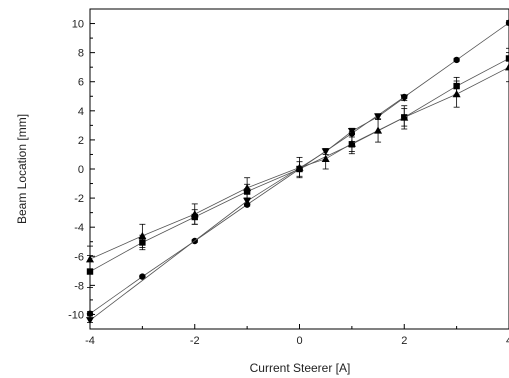  Describe the element at coordinates (81, 54) in the screenshot. I see `y-tick-label: 8` at that location.